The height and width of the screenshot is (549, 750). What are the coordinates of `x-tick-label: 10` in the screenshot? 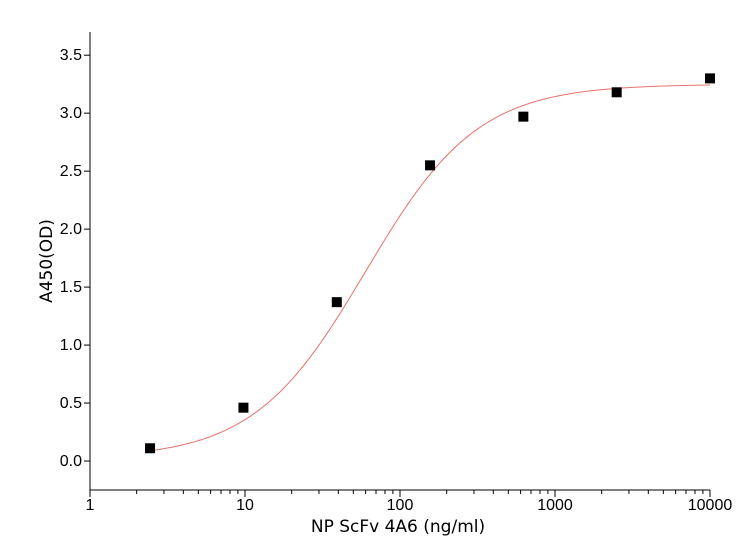 It's located at (245, 505).